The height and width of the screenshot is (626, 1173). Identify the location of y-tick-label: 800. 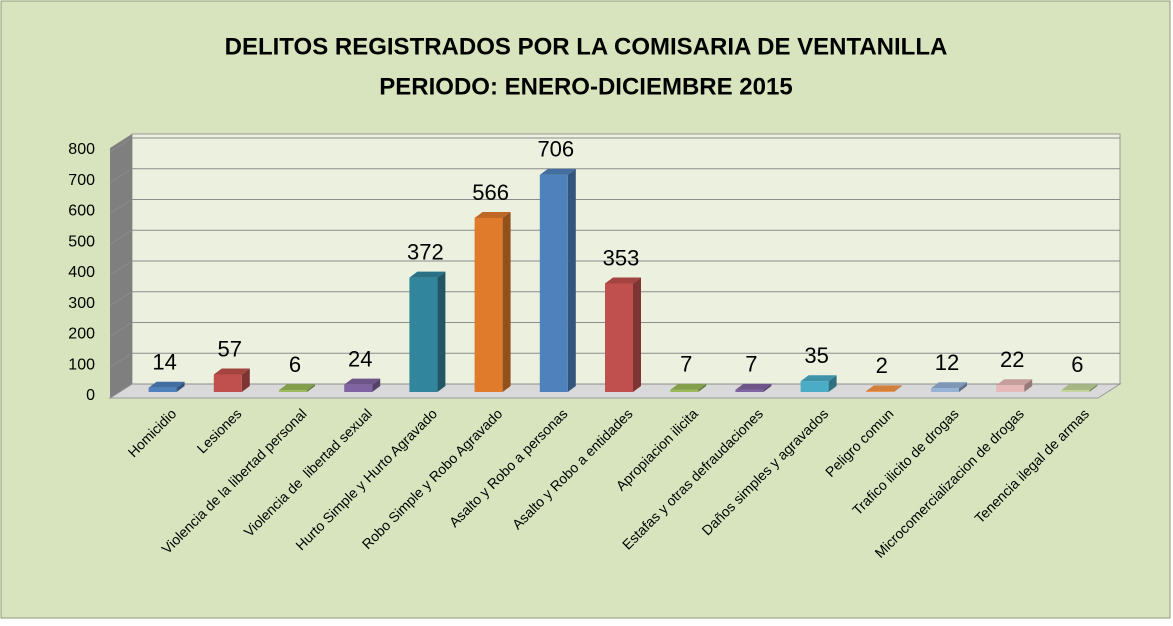
(81, 149).